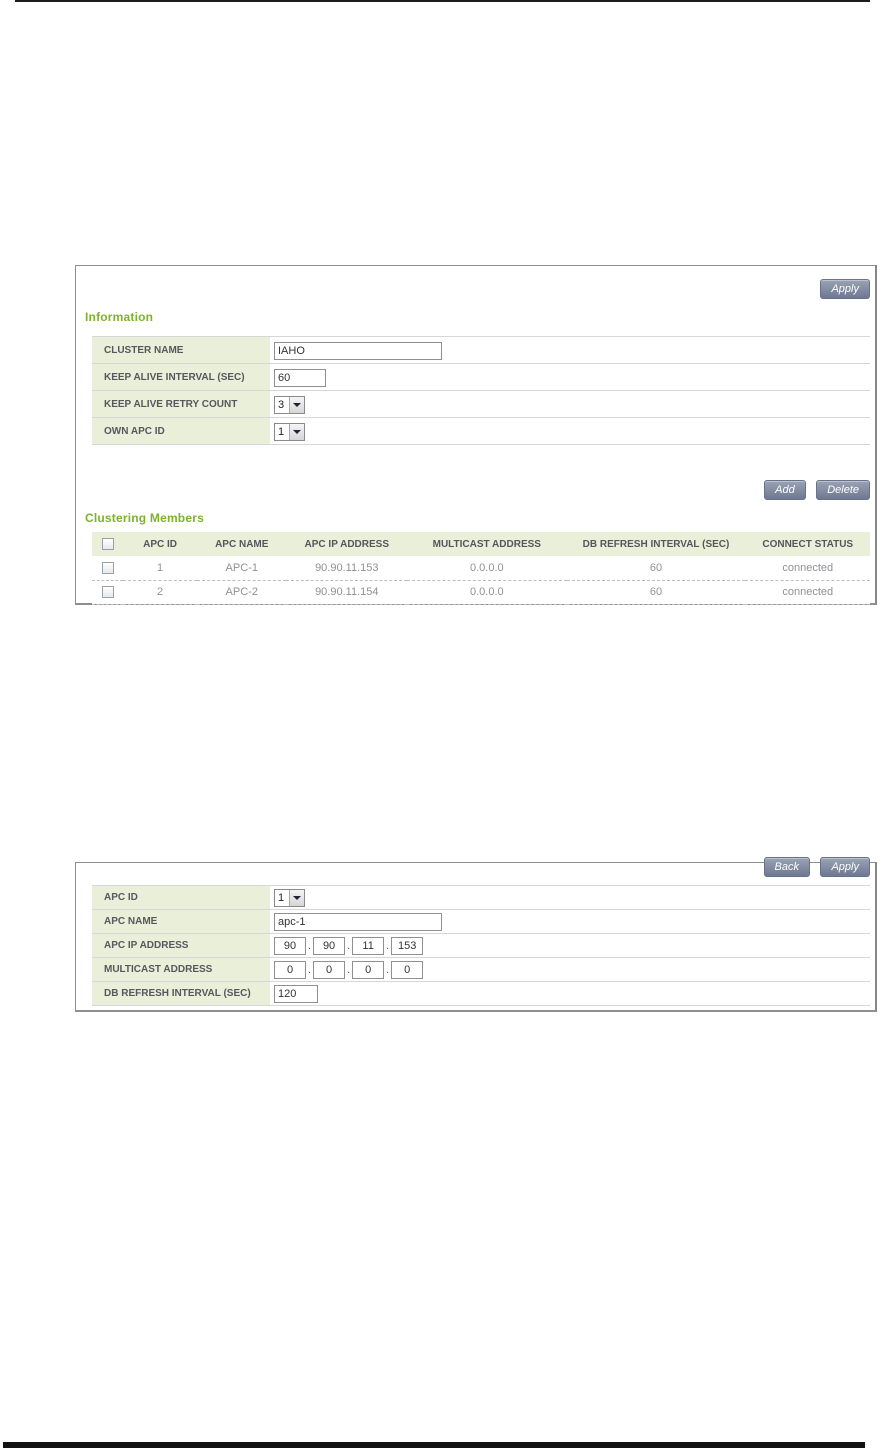 The width and height of the screenshot is (885, 1449). I want to click on db-refresh-label: DB REFRESH INTERVAL (SEC), so click(181, 993).